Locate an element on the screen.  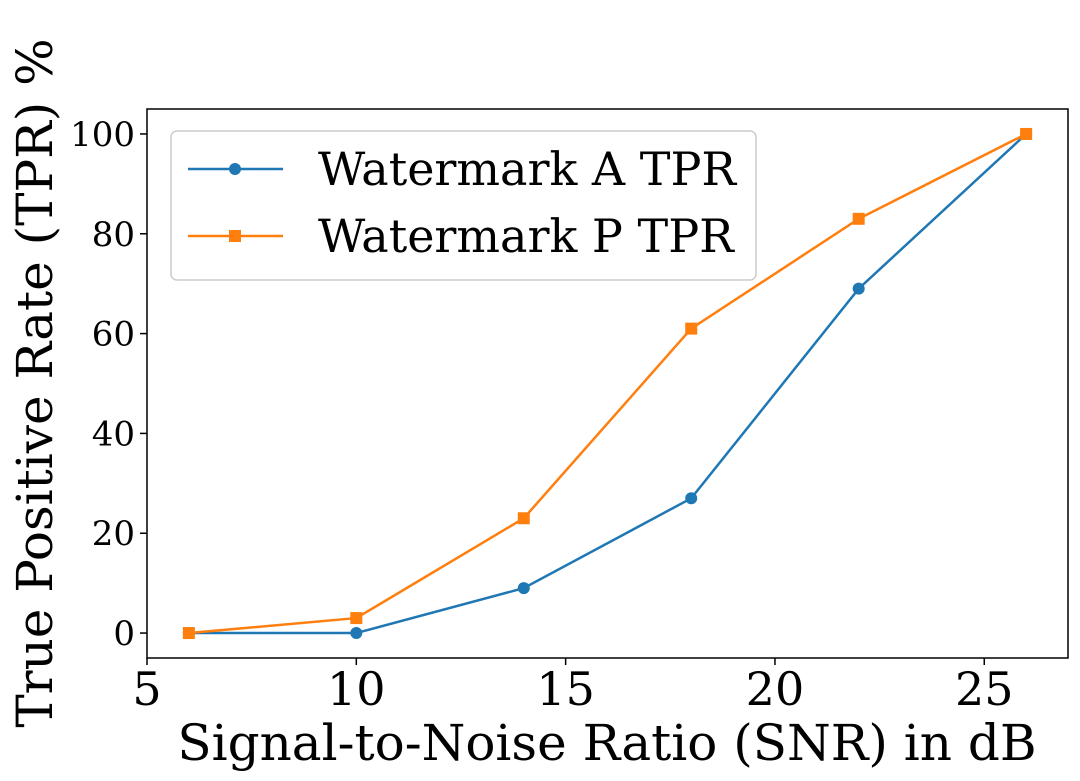
legend-marker-watermark-p is located at coordinates (235, 236).